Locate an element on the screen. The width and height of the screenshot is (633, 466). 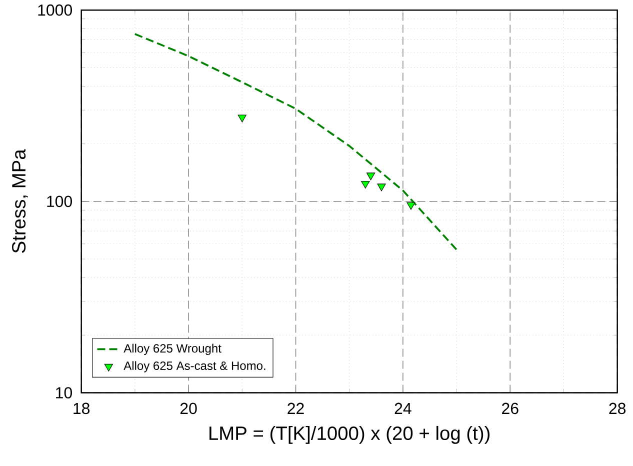
y-tick-label: 100 is located at coordinates (59, 202).